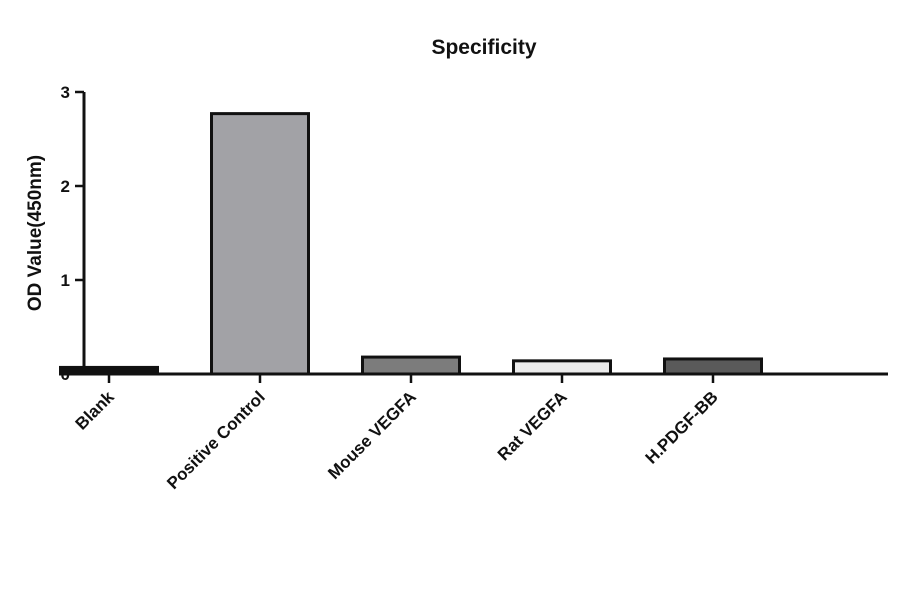  Describe the element at coordinates (72, 233) in the screenshot. I see `y-axis-ticks: 0123` at that location.